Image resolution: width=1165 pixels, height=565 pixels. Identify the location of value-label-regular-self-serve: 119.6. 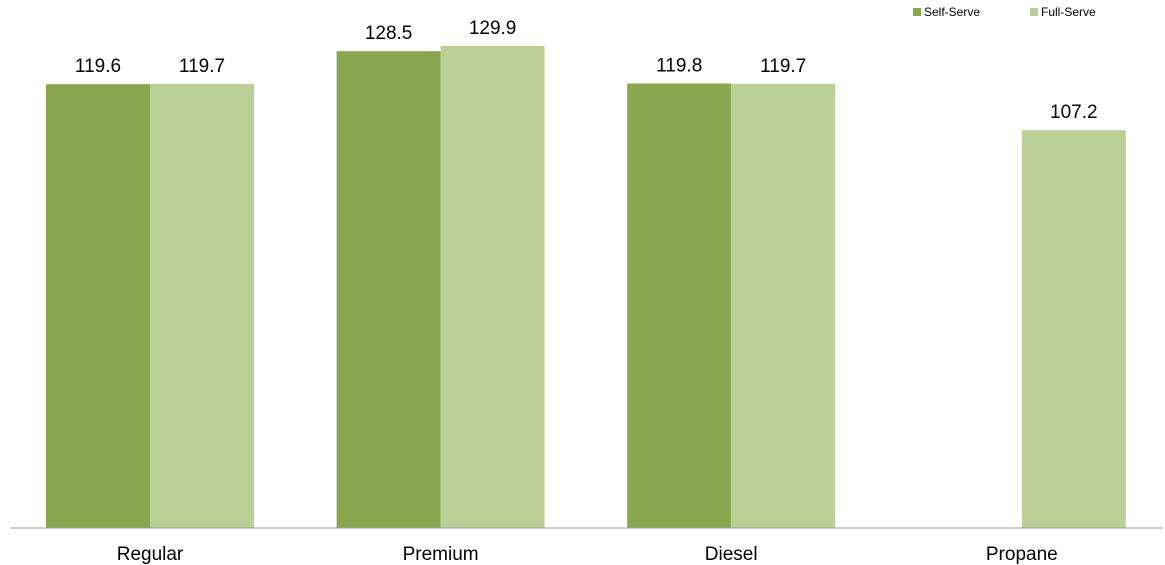
(98, 66).